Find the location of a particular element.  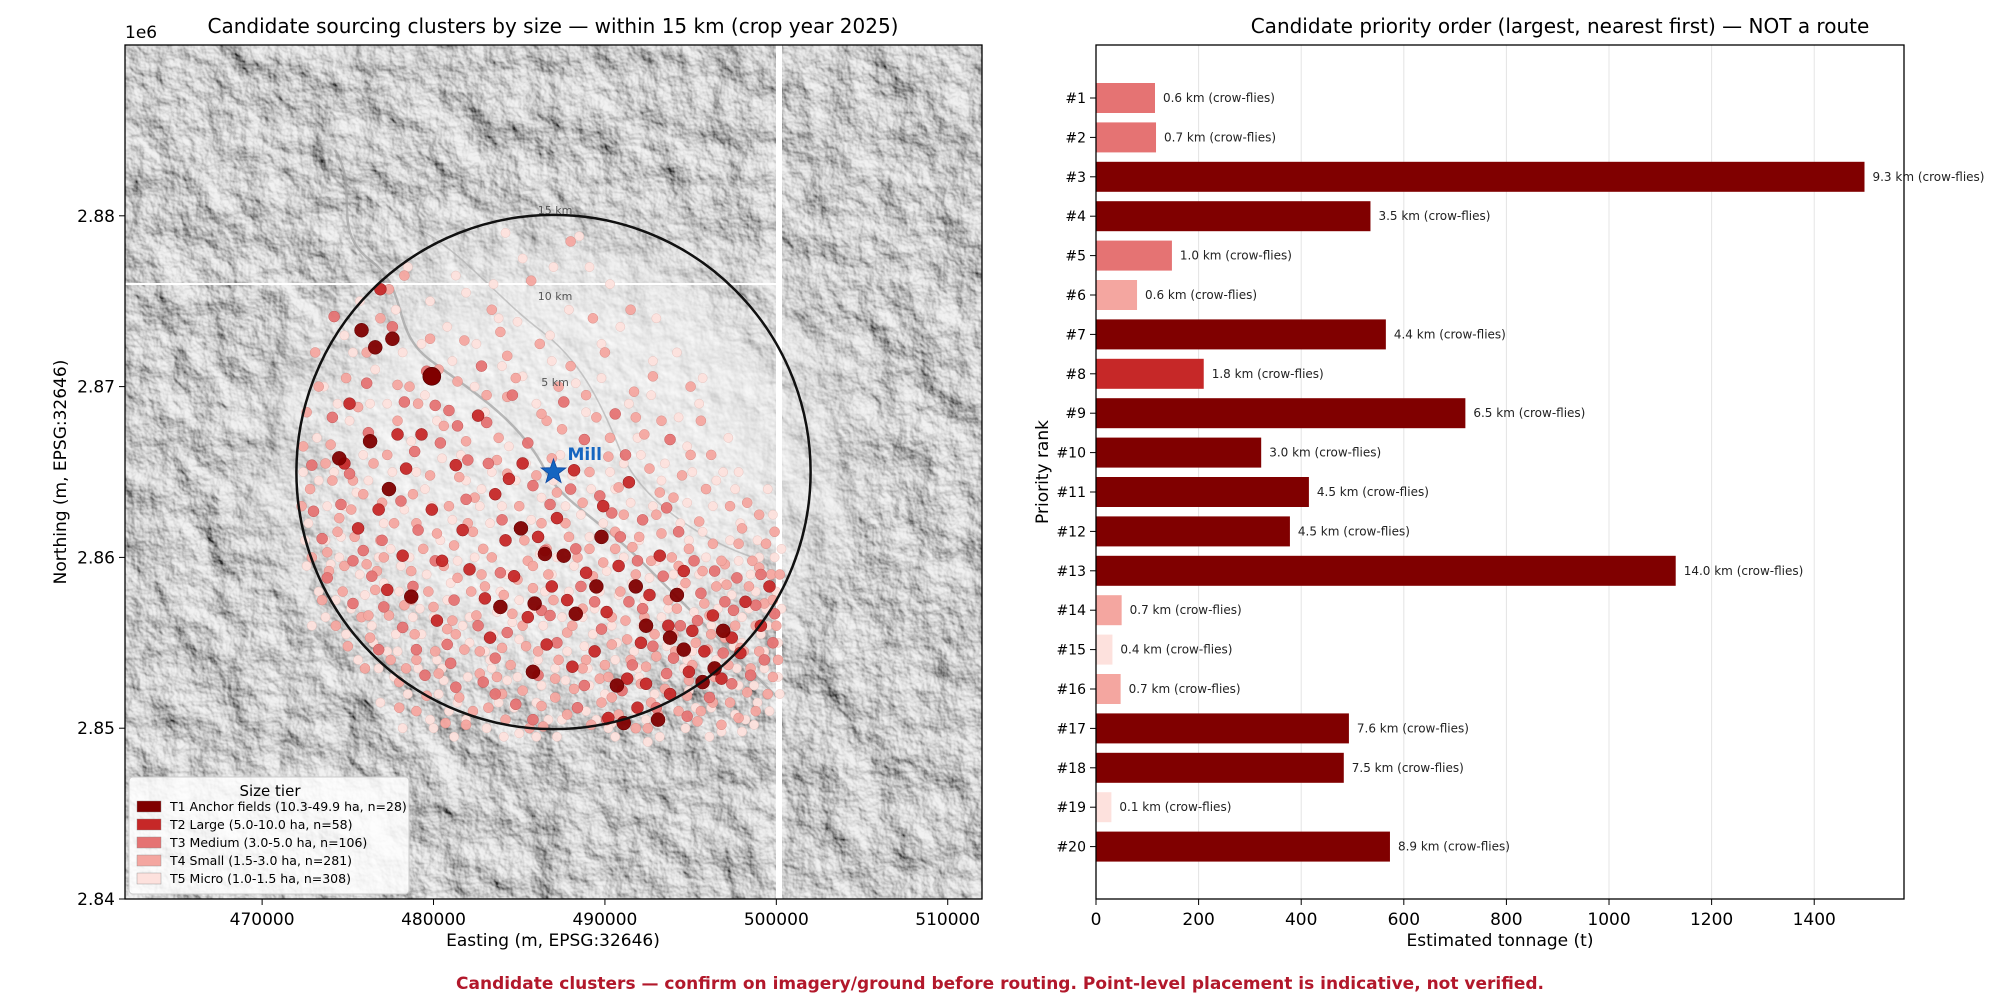

map-y-offset-label: 1e6 is located at coordinates (141, 33).